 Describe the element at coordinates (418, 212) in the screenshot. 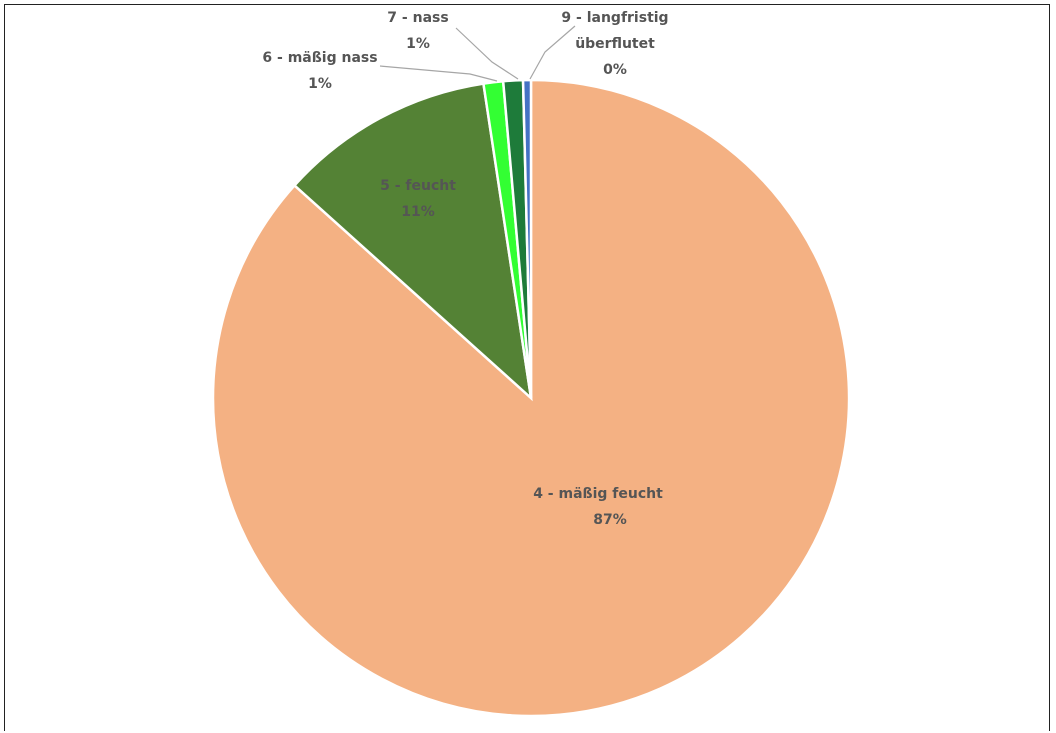

I see `label-5-percent: 11%` at that location.